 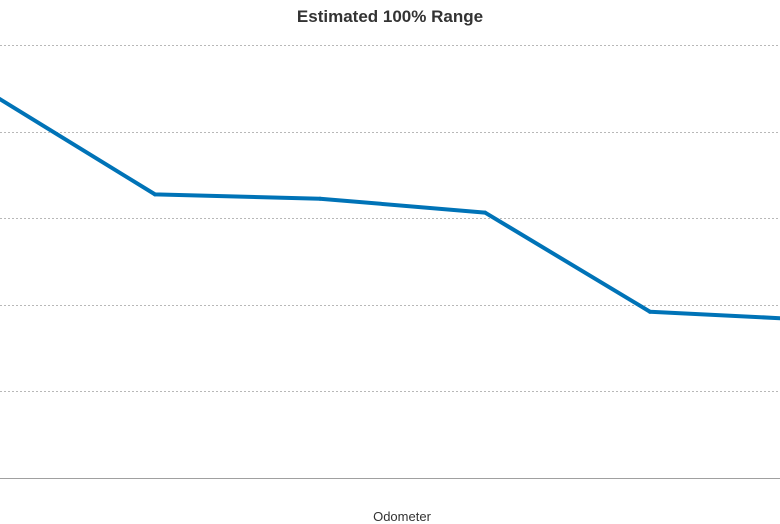 I want to click on x-axis-label: Odometer, so click(x=402, y=516).